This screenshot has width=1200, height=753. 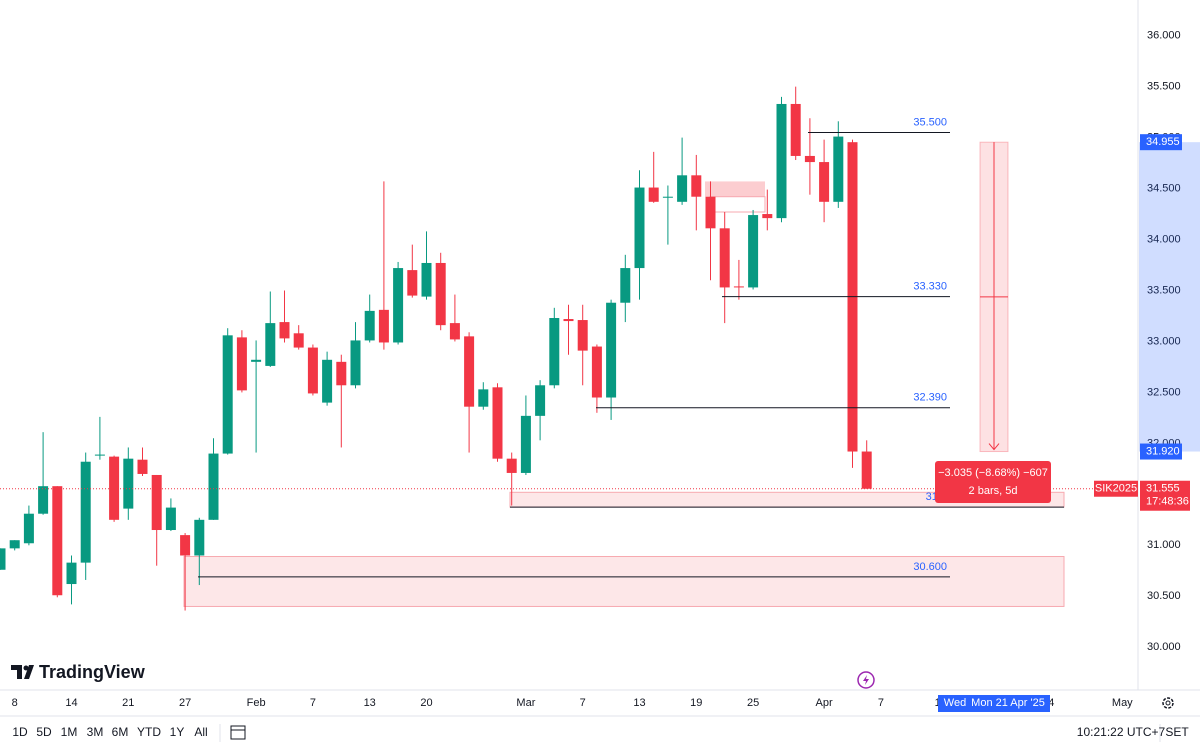 I want to click on y-tick-label: 32.500, so click(x=1164, y=392).